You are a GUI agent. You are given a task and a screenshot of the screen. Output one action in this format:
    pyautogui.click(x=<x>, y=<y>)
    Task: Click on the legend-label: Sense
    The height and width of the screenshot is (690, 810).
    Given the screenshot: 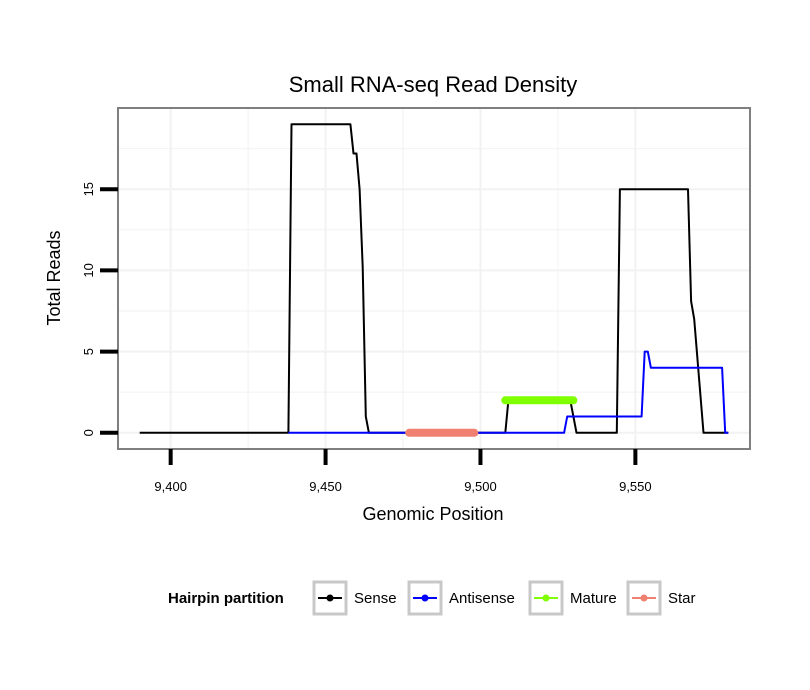 What is the action you would take?
    pyautogui.click(x=375, y=598)
    